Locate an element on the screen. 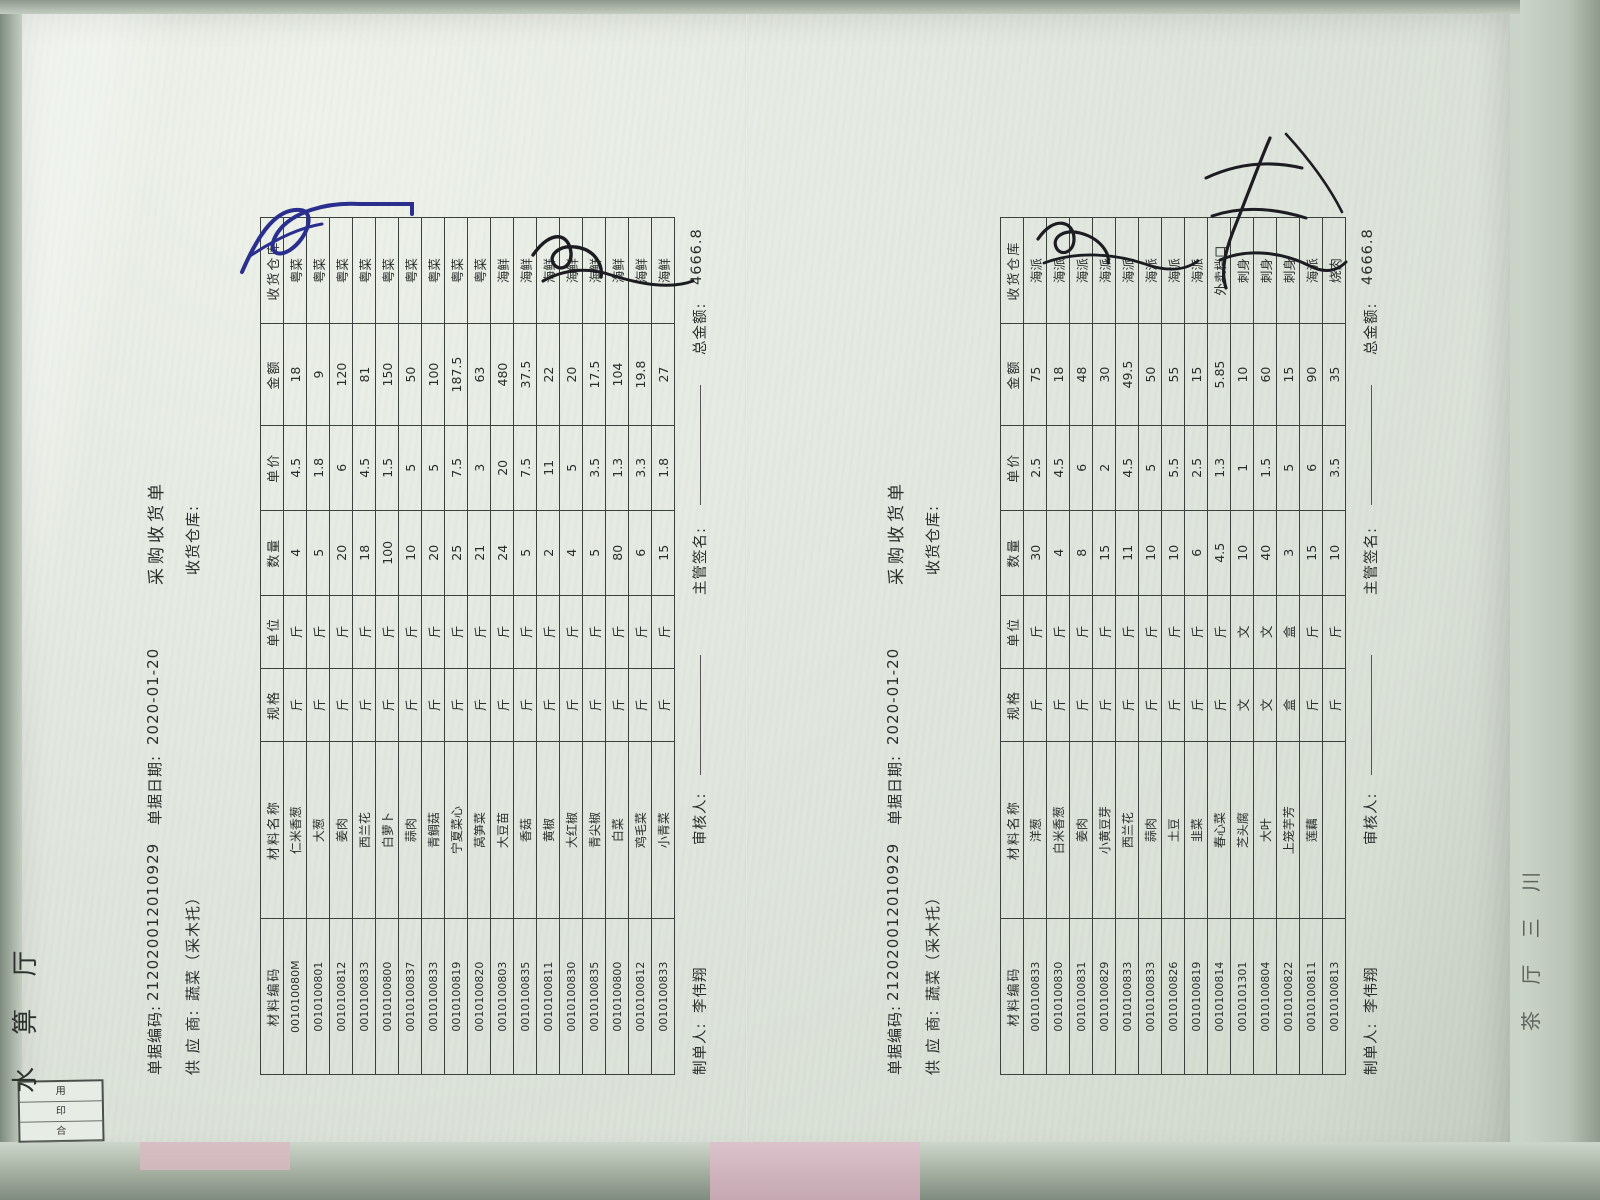 This screenshot has height=1200, width=1600. quantity-cell: 25 is located at coordinates (456, 553).